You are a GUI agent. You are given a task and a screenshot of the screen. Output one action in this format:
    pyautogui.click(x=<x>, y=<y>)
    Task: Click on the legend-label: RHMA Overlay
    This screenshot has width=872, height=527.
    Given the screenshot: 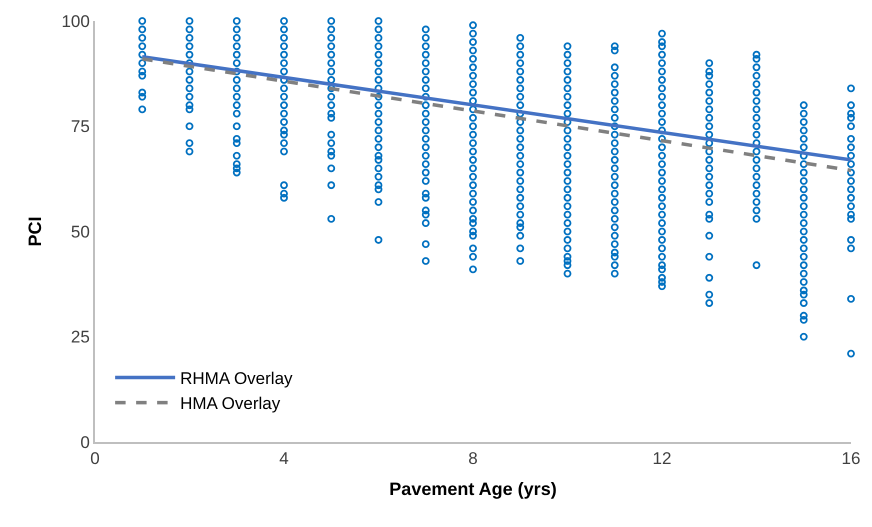 What is the action you would take?
    pyautogui.click(x=237, y=378)
    